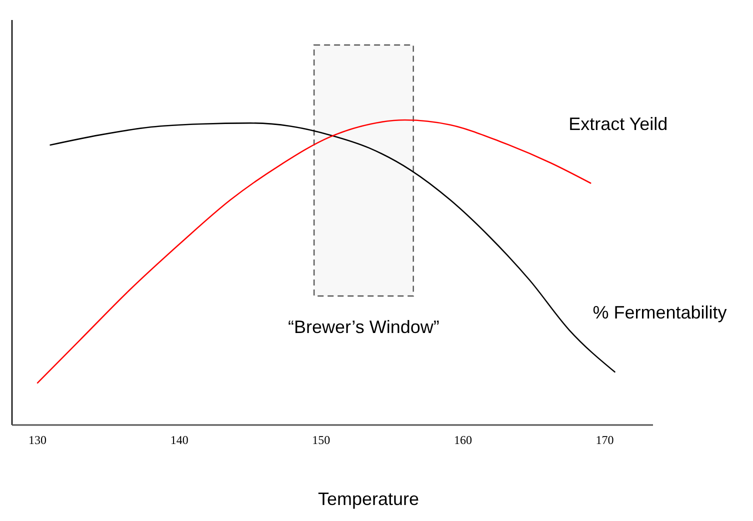 This screenshot has height=521, width=753. Describe the element at coordinates (179, 440) in the screenshot. I see `x-tick-label: 140` at that location.